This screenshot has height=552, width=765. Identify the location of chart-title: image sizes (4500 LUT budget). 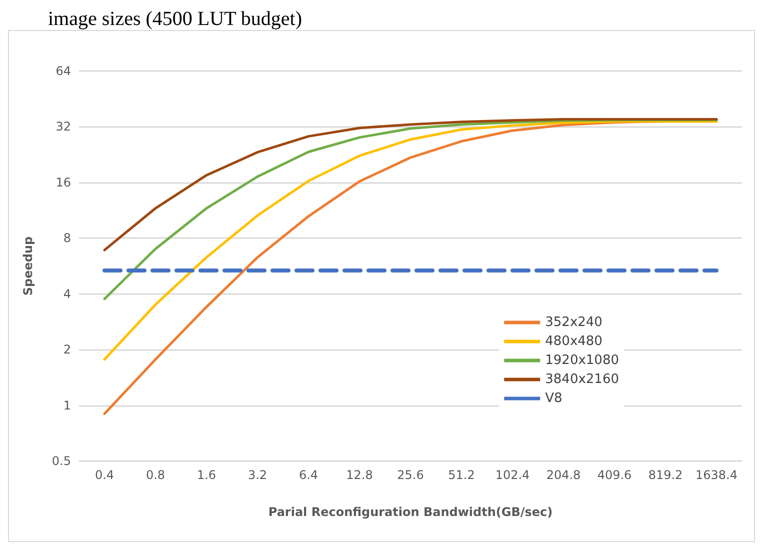
(175, 19).